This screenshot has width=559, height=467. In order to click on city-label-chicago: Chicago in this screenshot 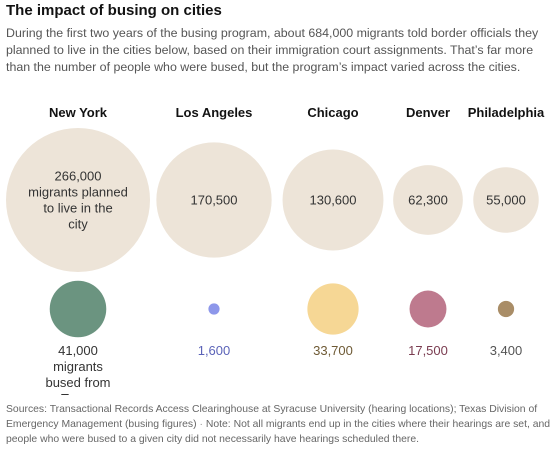, I will do `click(332, 112)`.